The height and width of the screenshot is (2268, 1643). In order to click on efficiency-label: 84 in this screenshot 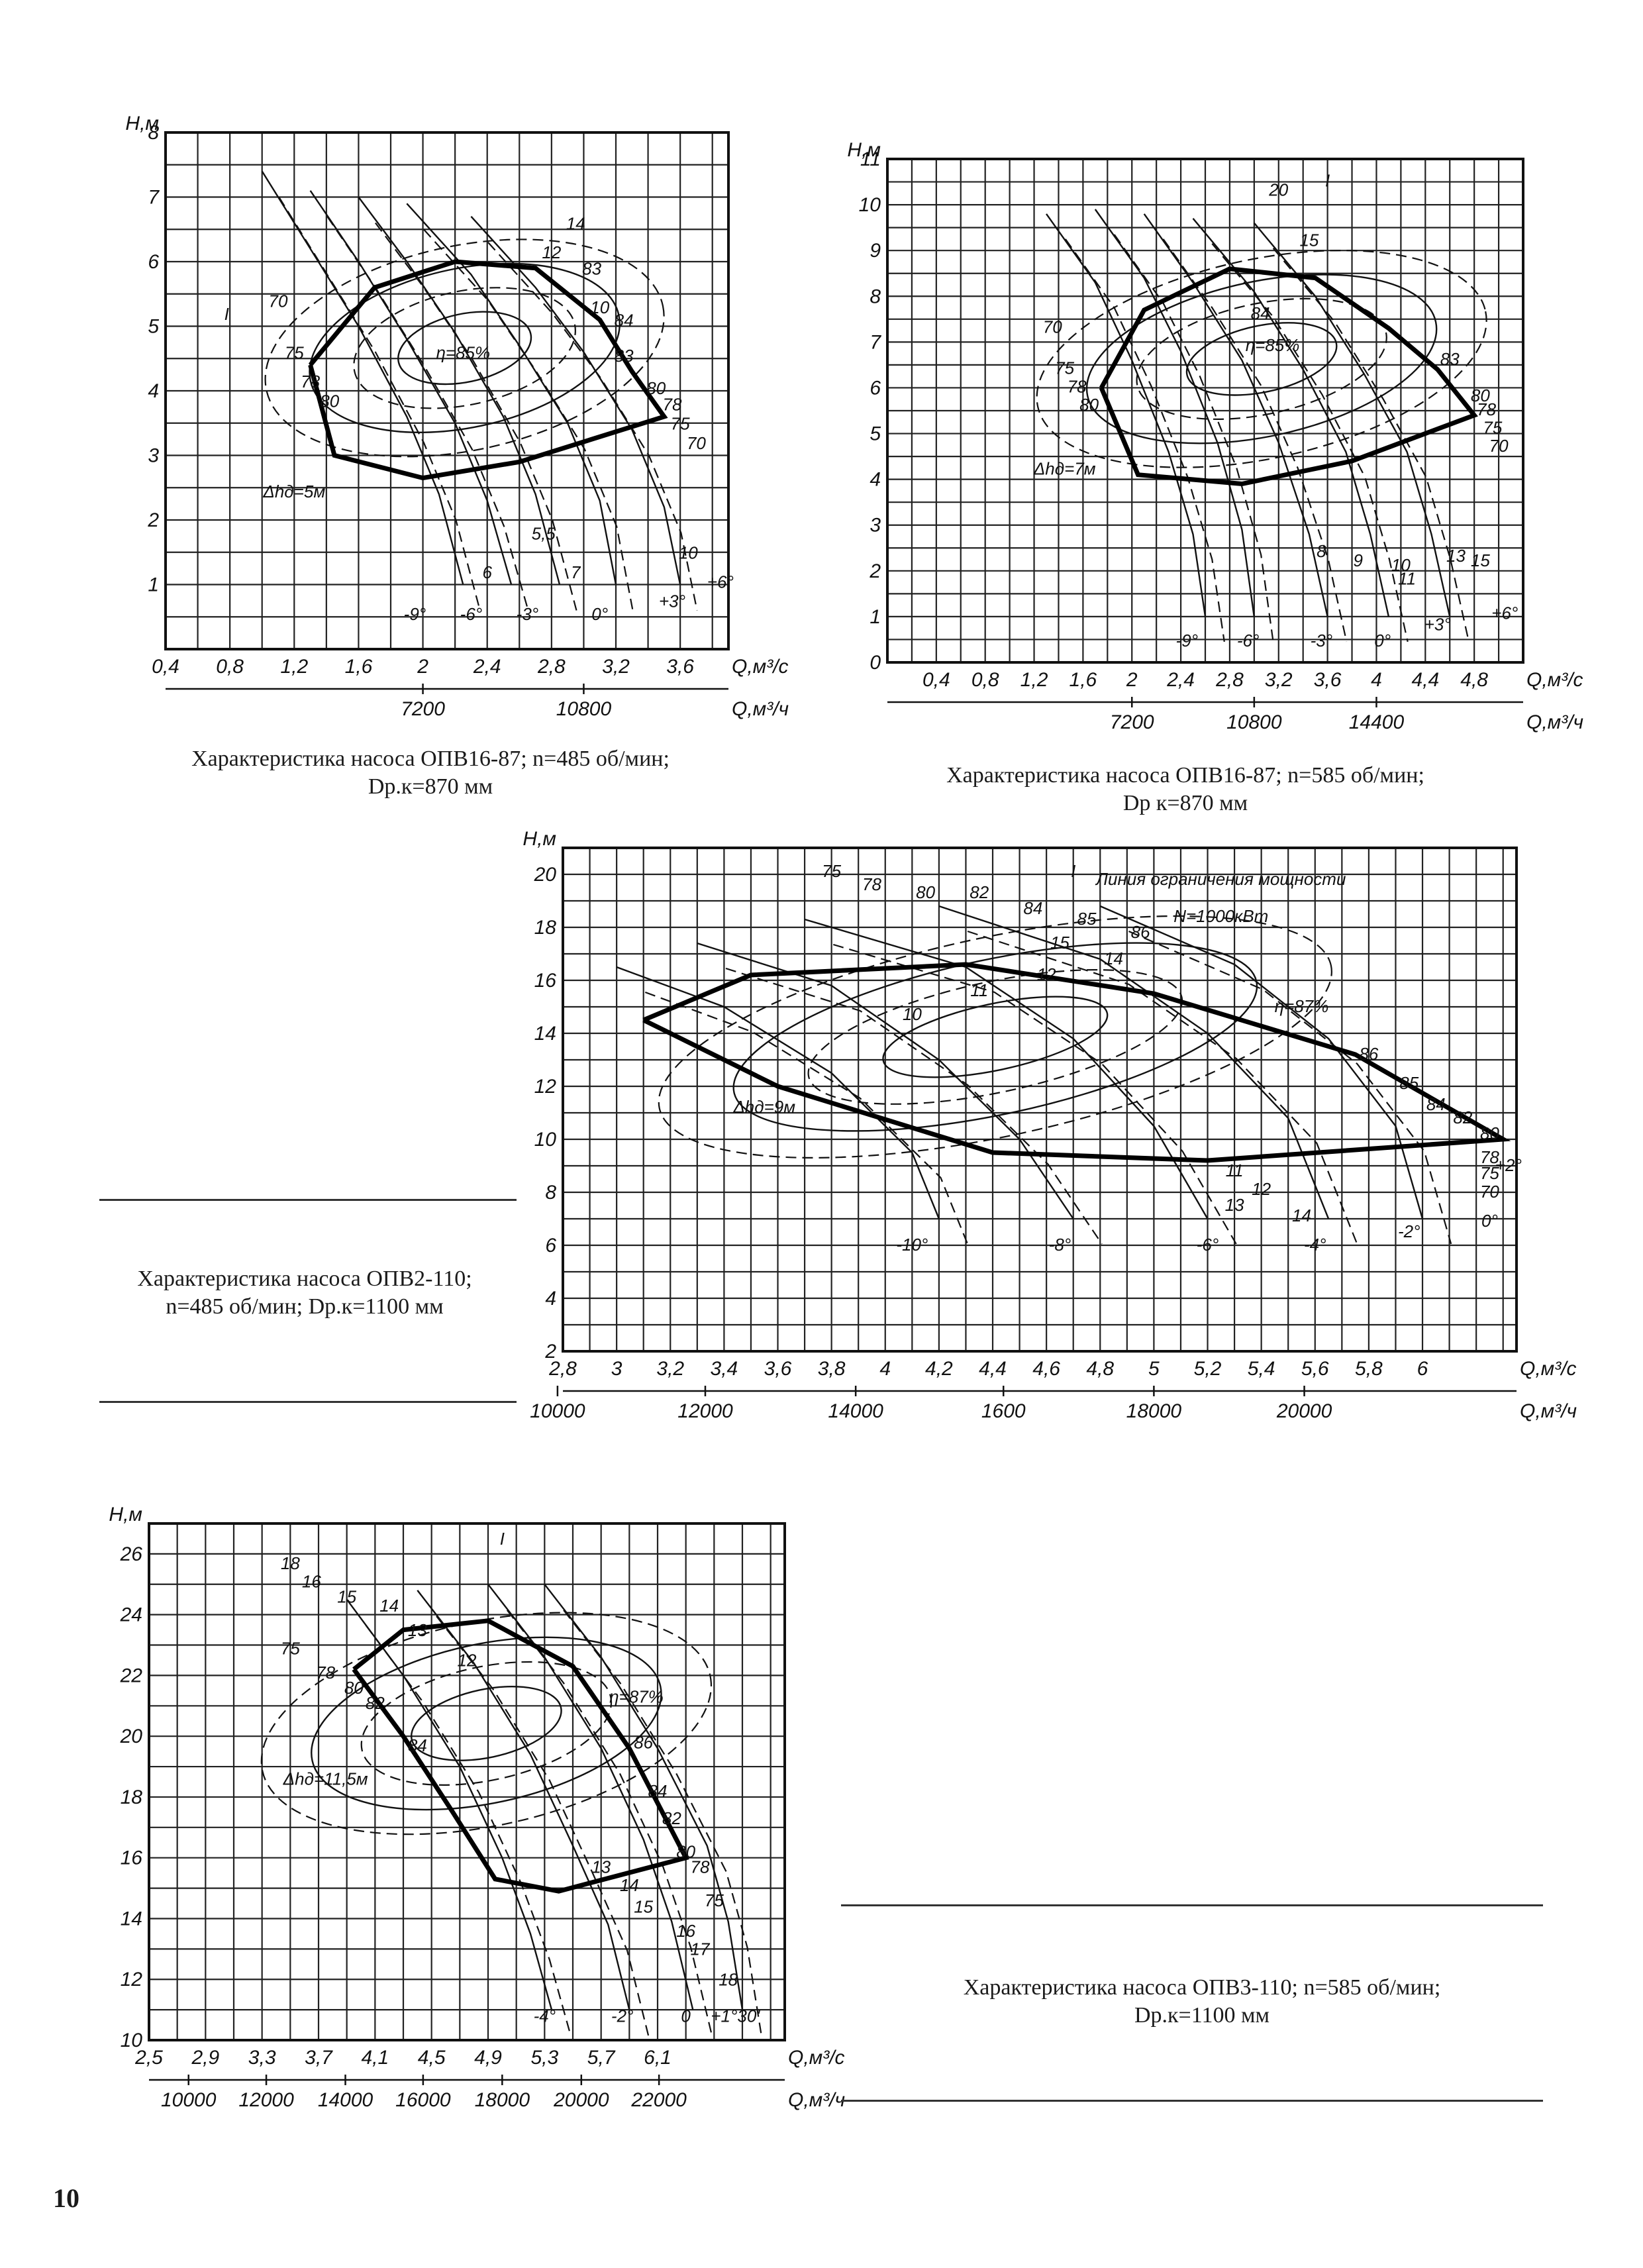, I will do `click(624, 321)`.